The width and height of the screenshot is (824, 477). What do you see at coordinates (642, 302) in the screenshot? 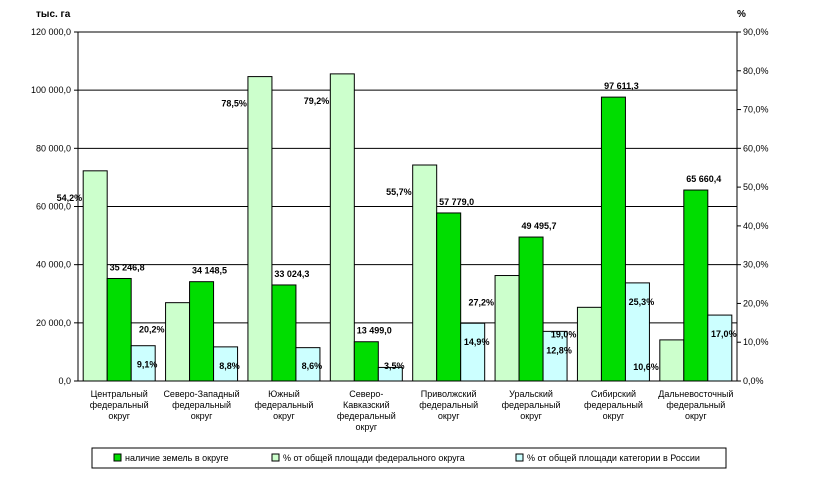
I see `data-label: 25,3%` at bounding box center [642, 302].